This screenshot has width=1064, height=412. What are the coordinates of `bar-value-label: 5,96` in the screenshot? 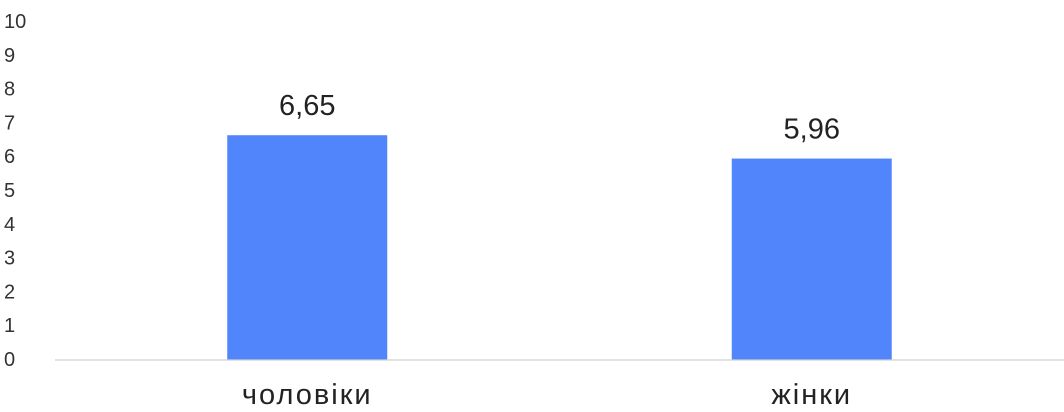 It's located at (812, 130).